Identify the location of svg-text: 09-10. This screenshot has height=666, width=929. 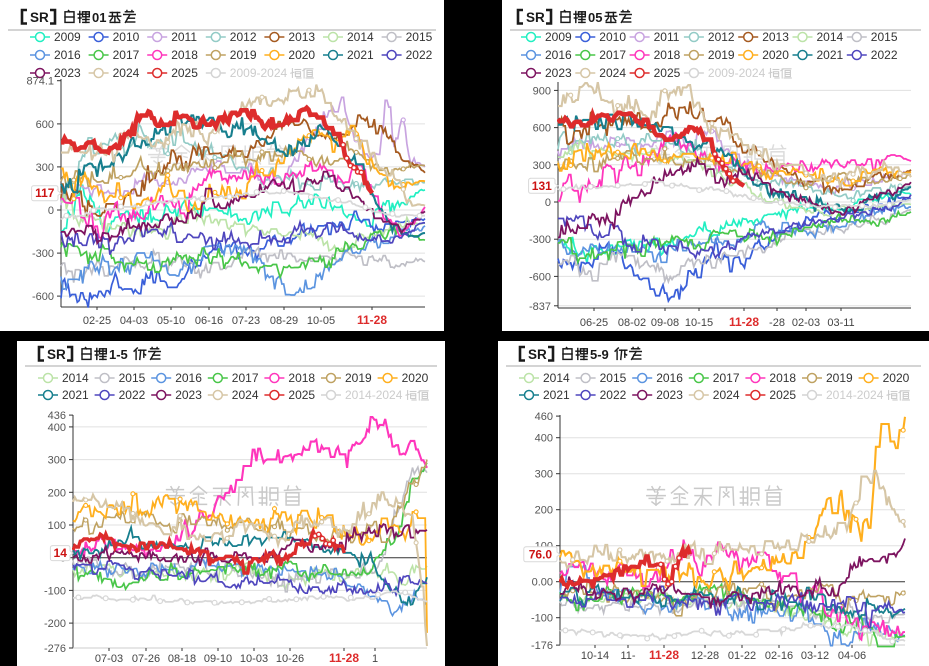
(218, 659).